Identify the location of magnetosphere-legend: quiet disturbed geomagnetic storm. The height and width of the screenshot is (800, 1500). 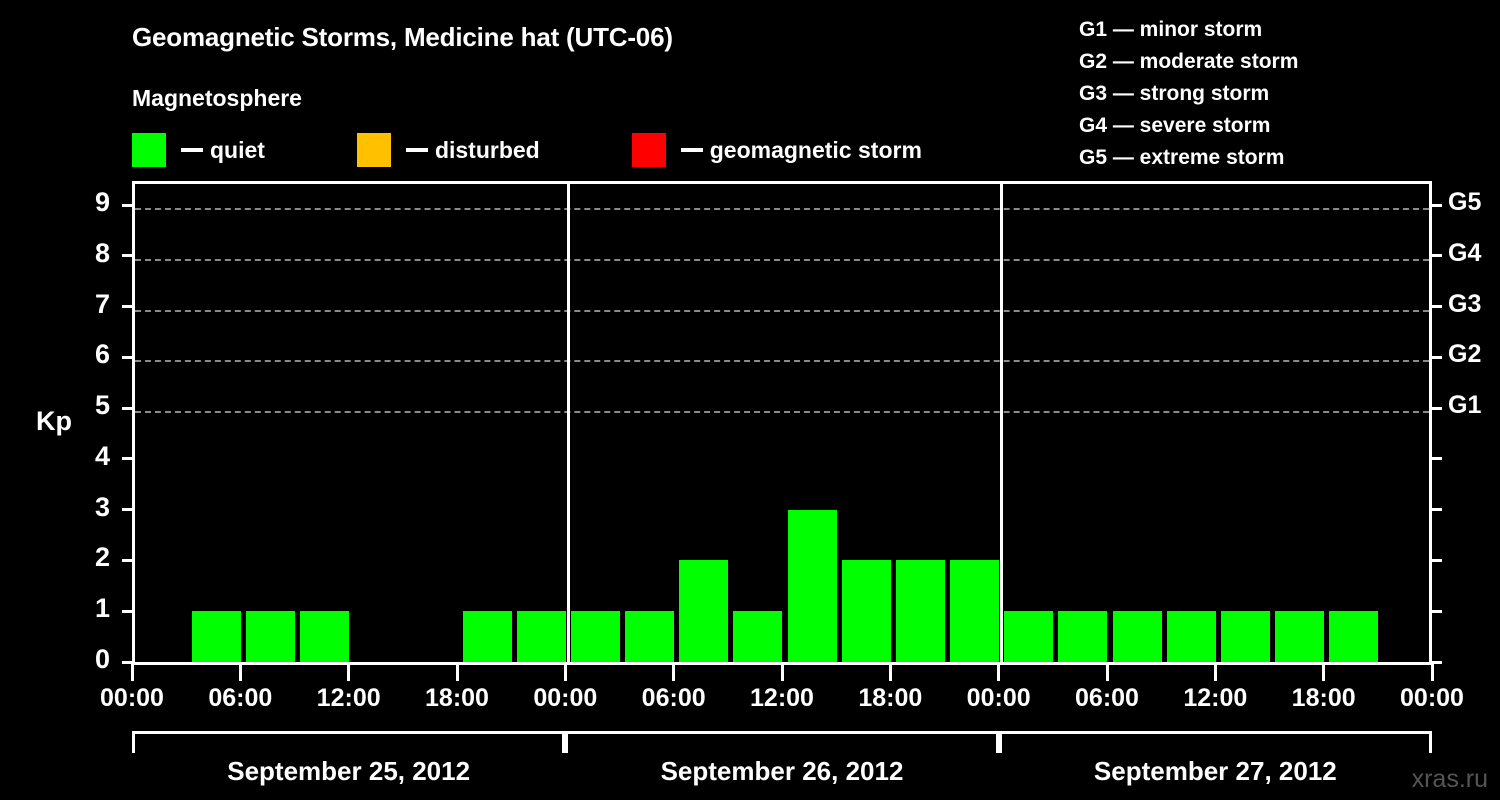
(527, 150).